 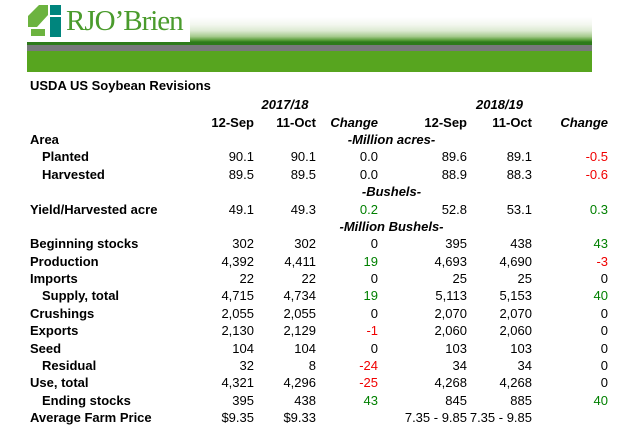 I want to click on row-label: Use, total, so click(x=59, y=383).